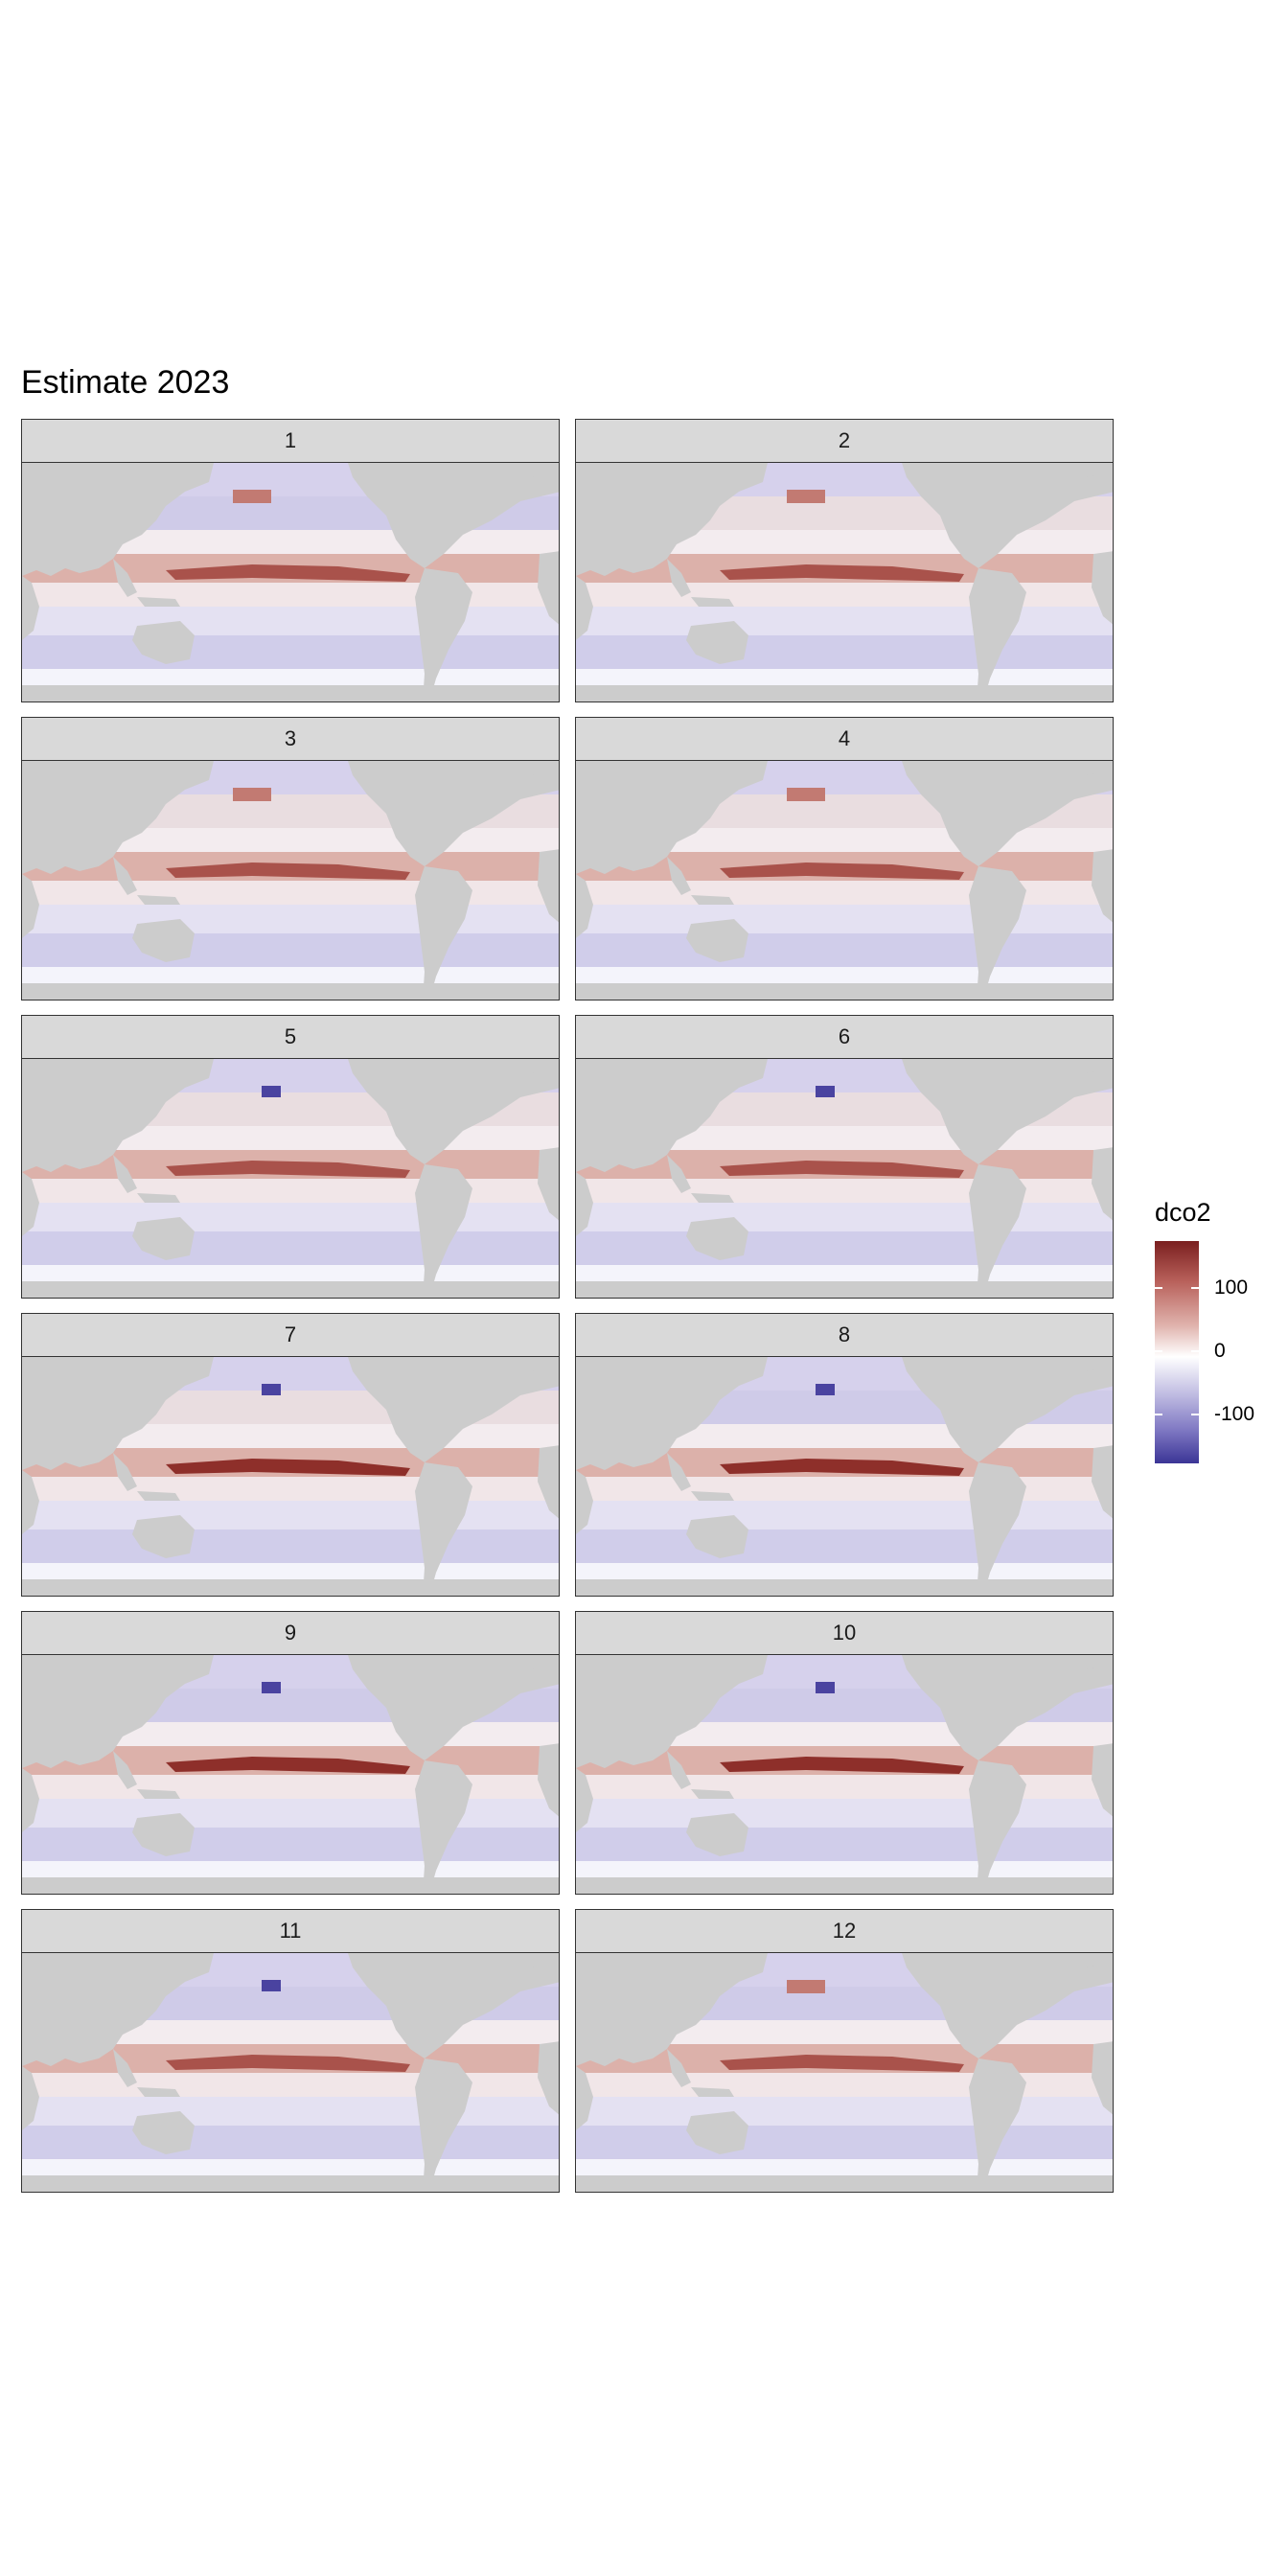  What do you see at coordinates (1231, 1287) in the screenshot?
I see `legend-label-100: 100` at bounding box center [1231, 1287].